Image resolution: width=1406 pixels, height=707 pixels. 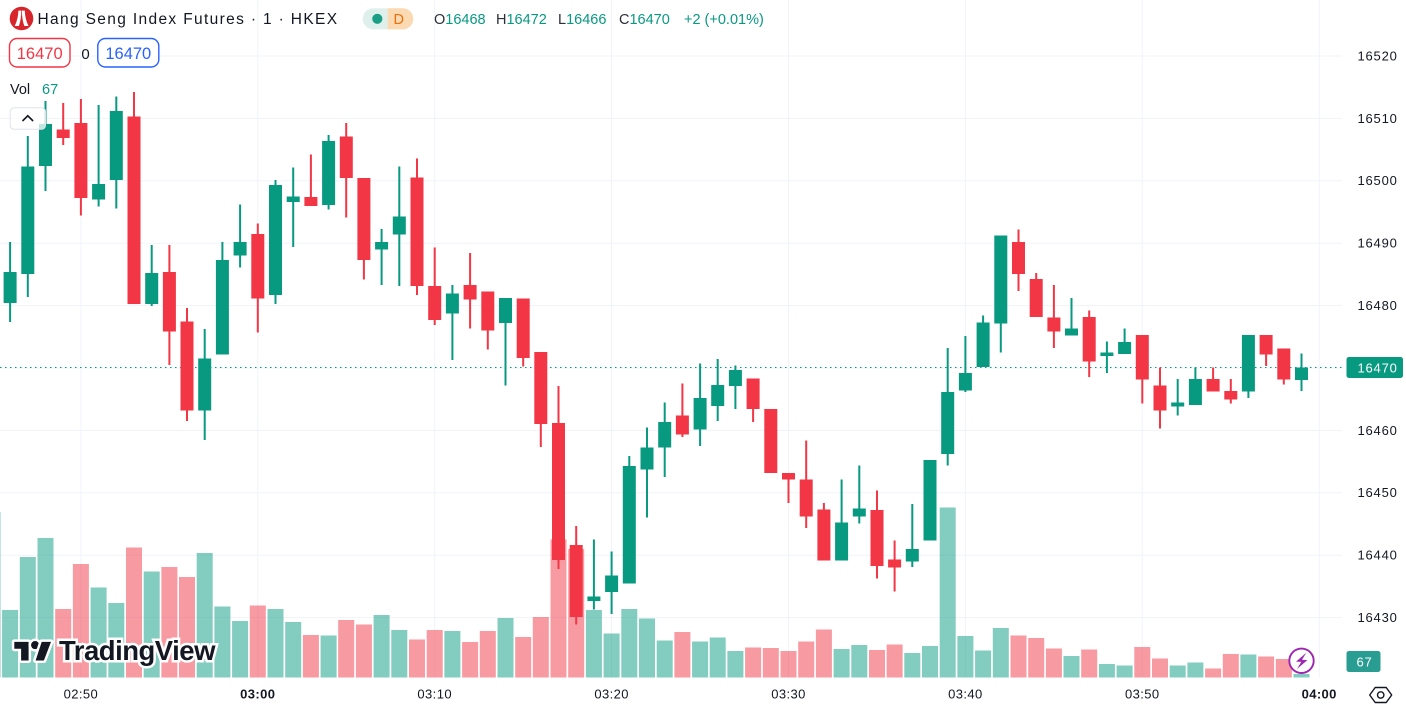 What do you see at coordinates (644, 20) in the screenshot?
I see `svg-text: C16470` at bounding box center [644, 20].